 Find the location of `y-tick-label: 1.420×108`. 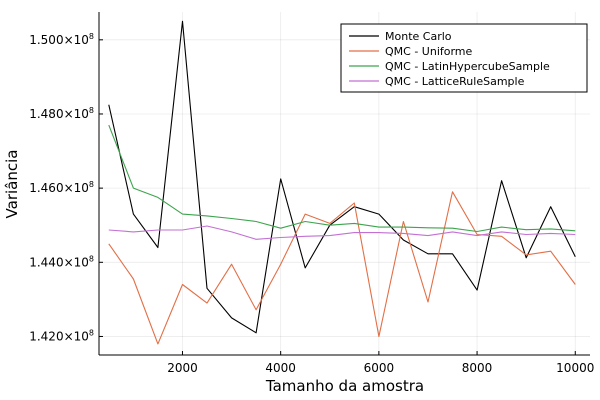

y-tick-label: 1.420×108 is located at coordinates (61, 335).